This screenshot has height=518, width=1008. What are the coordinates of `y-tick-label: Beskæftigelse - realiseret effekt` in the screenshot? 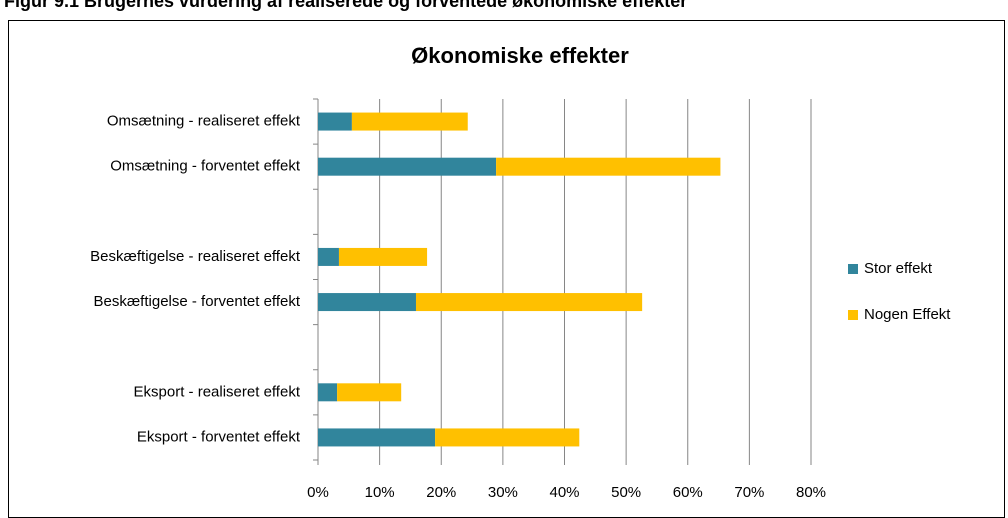 It's located at (195, 256).